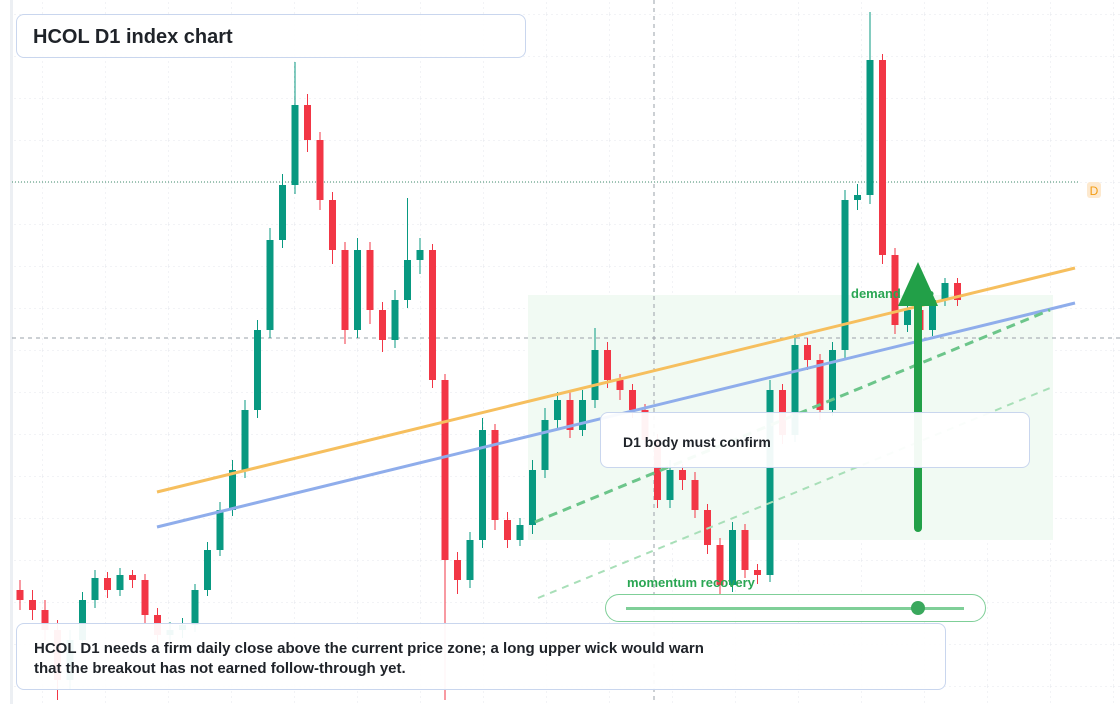 The width and height of the screenshot is (1120, 704). What do you see at coordinates (133, 37) in the screenshot?
I see `chart-title: HCOL D1 index chart` at bounding box center [133, 37].